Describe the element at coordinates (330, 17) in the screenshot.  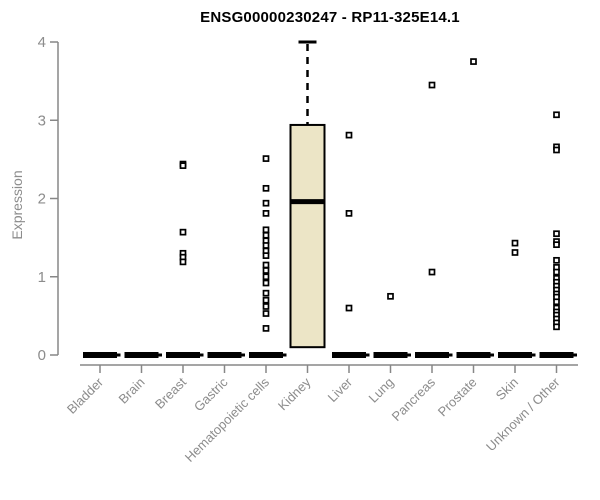
I see `chart-title: ENSG00000230247 - RP11-325E14.1` at that location.